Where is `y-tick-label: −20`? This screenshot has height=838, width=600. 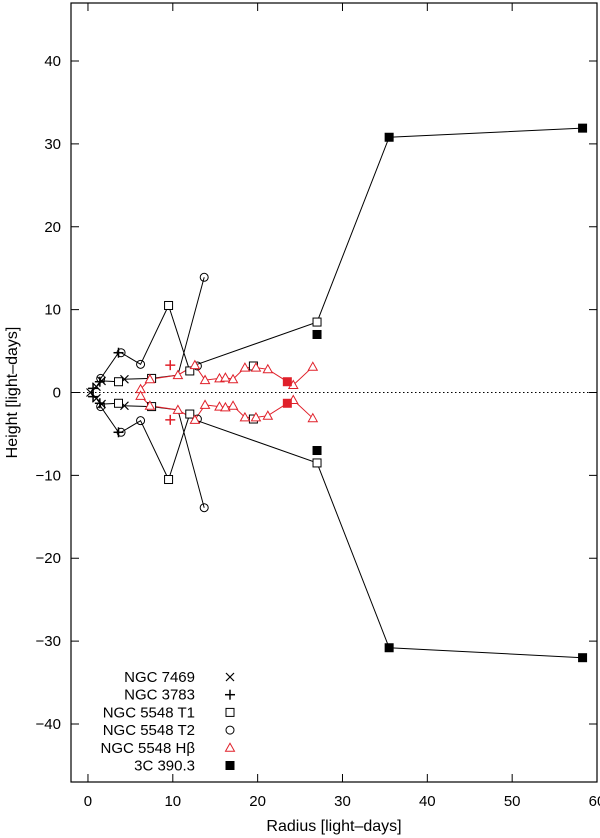
y-tick-label: −20 is located at coordinates (48, 558).